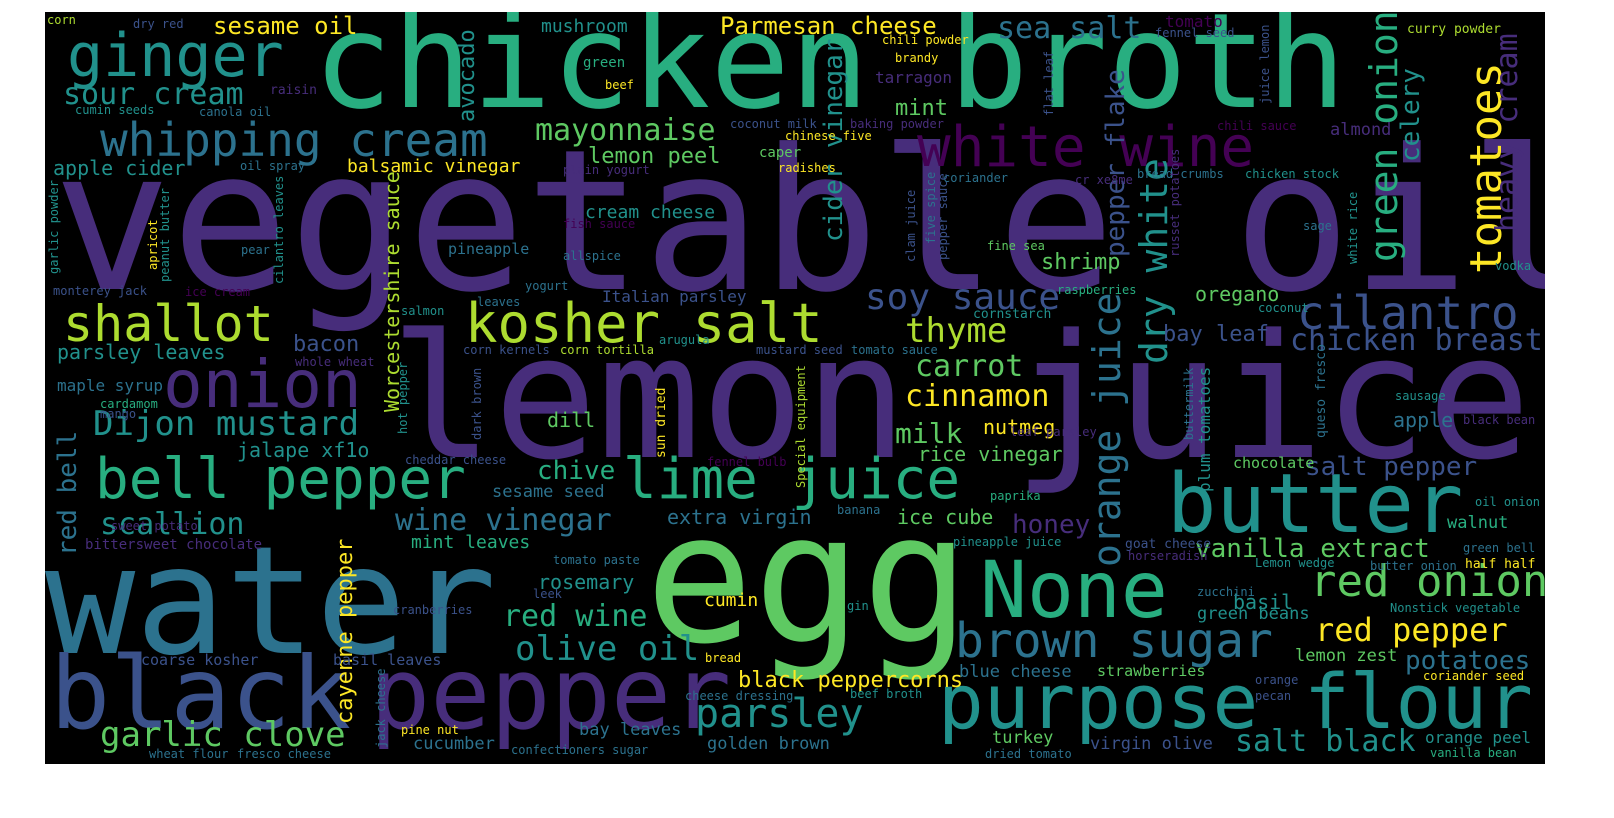 The image size is (1614, 818). What do you see at coordinates (851, 680) in the screenshot?
I see `word-black-peppercorns: black peppercorns` at bounding box center [851, 680].